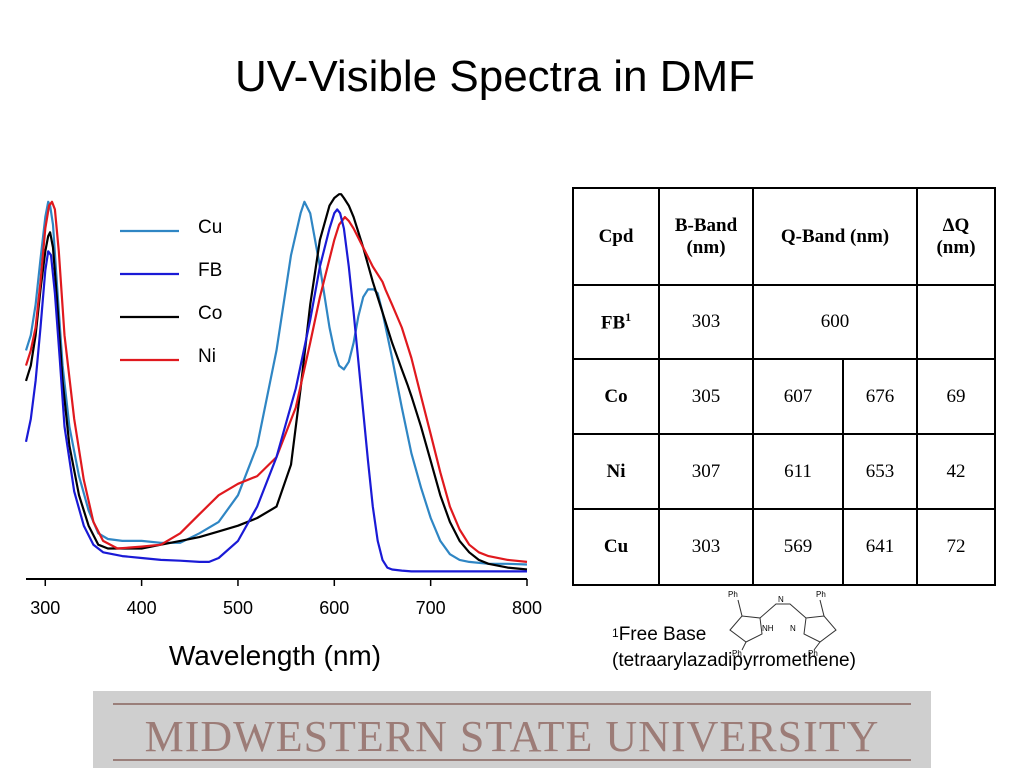  I want to click on header-qband: Q-Band (nm), so click(835, 236).